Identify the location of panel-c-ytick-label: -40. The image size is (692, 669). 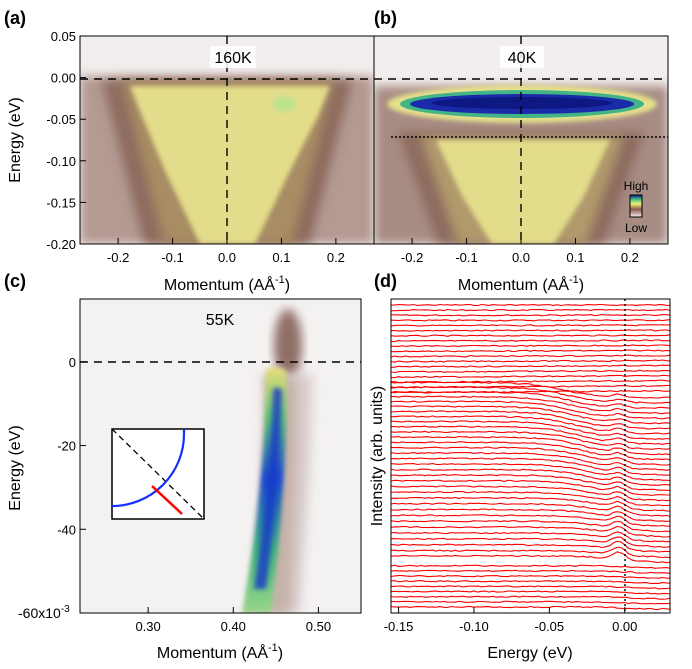
(66, 529).